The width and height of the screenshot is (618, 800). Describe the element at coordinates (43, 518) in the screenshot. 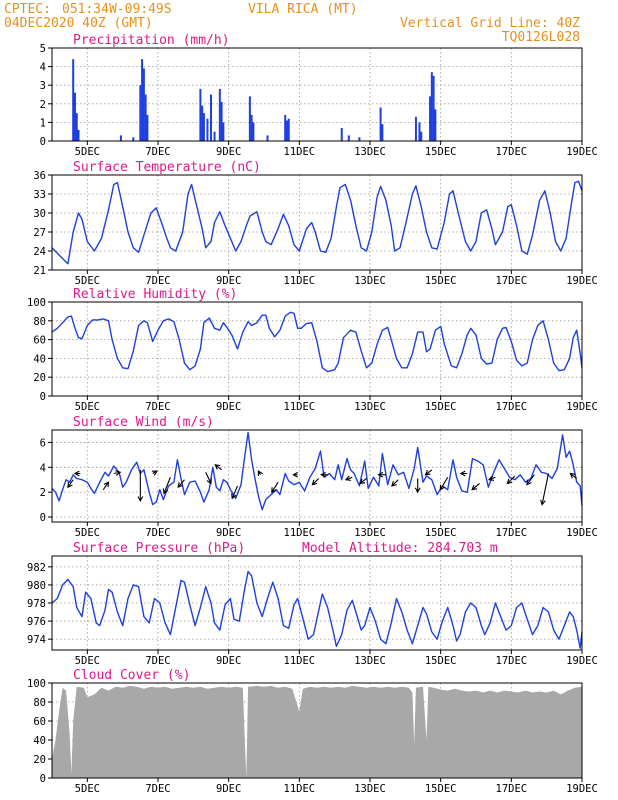

I see `surface-wind-m-s-ytick-label: 0` at that location.